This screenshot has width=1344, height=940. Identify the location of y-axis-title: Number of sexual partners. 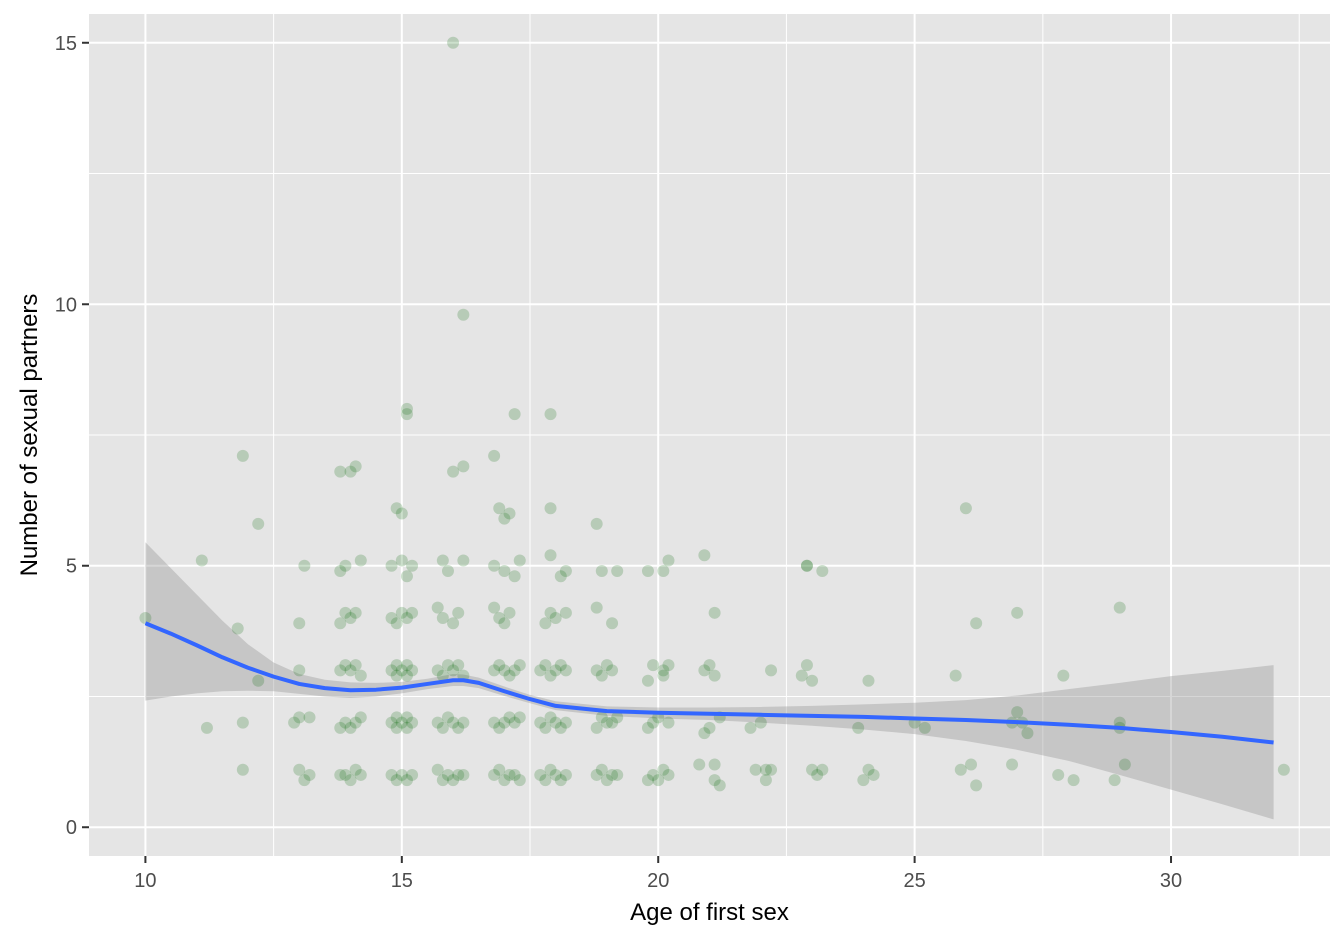
(29, 435).